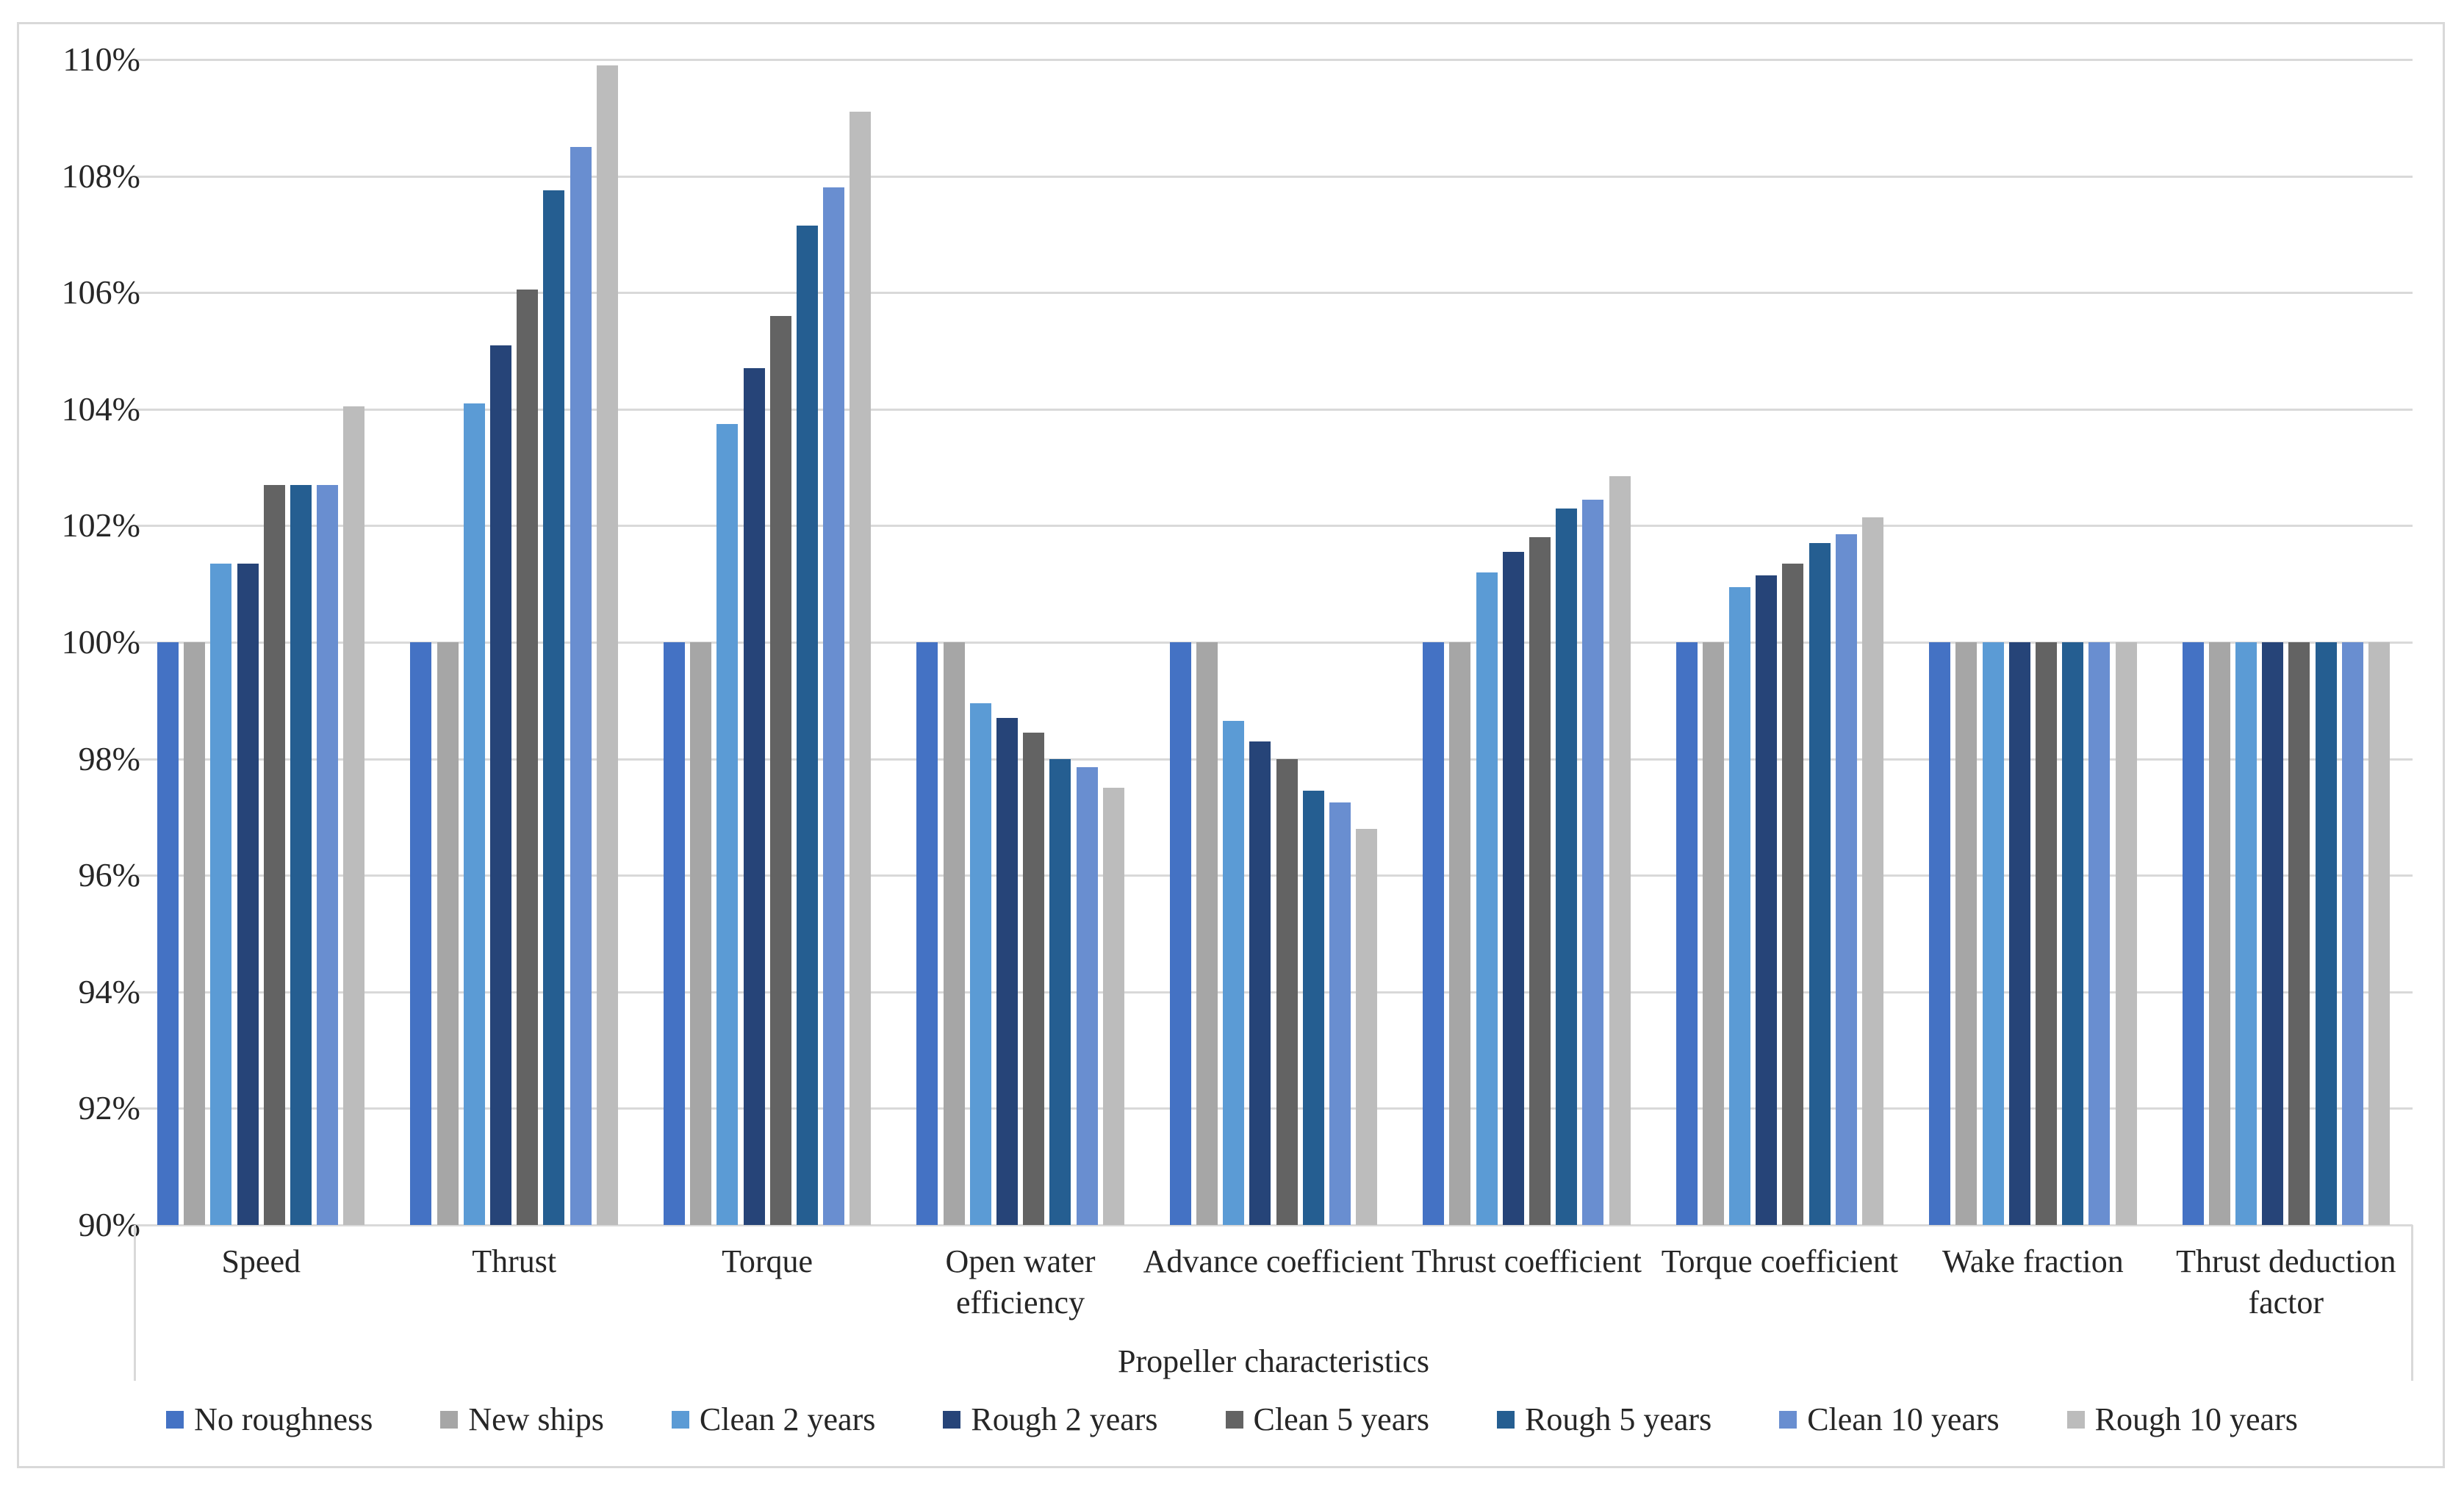 The image size is (2464, 1491). Describe the element at coordinates (109, 875) in the screenshot. I see `y-axis-tick-label: 96%` at that location.